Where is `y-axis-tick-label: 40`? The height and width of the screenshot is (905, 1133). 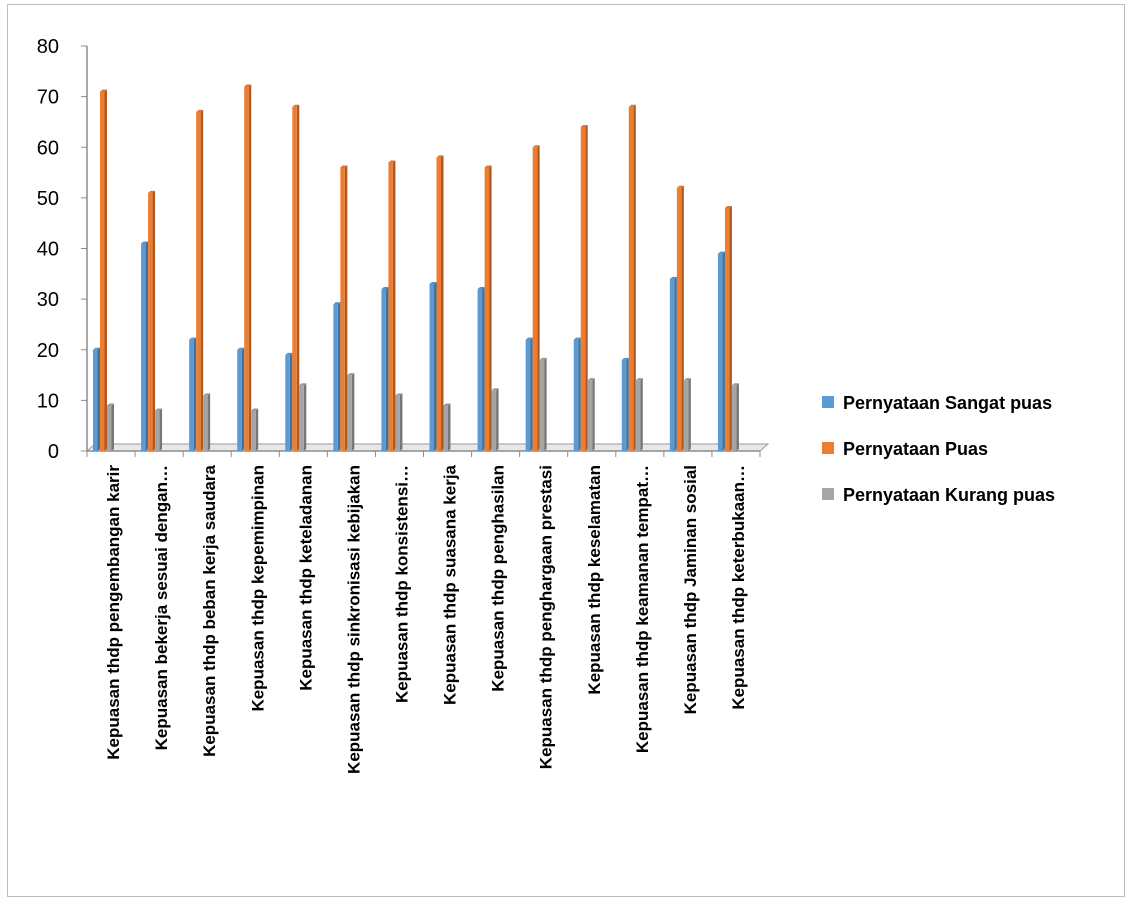 y-axis-tick-label: 40 is located at coordinates (48, 250).